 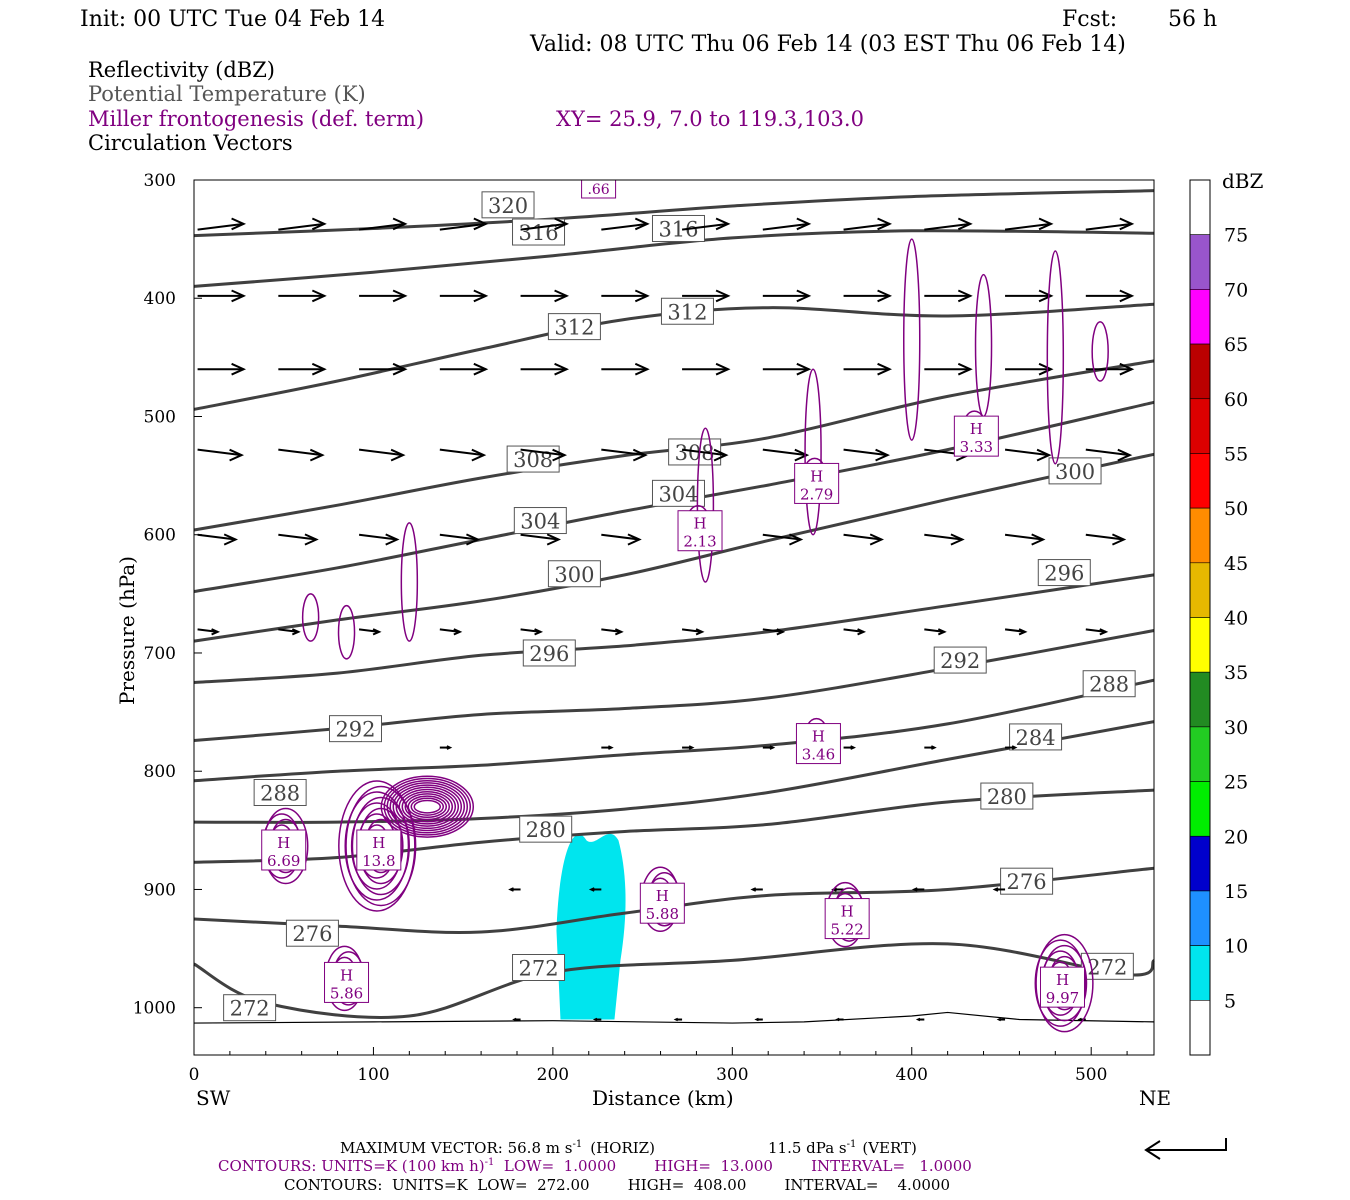 I want to click on y-tick-label: 700, so click(x=160, y=654).